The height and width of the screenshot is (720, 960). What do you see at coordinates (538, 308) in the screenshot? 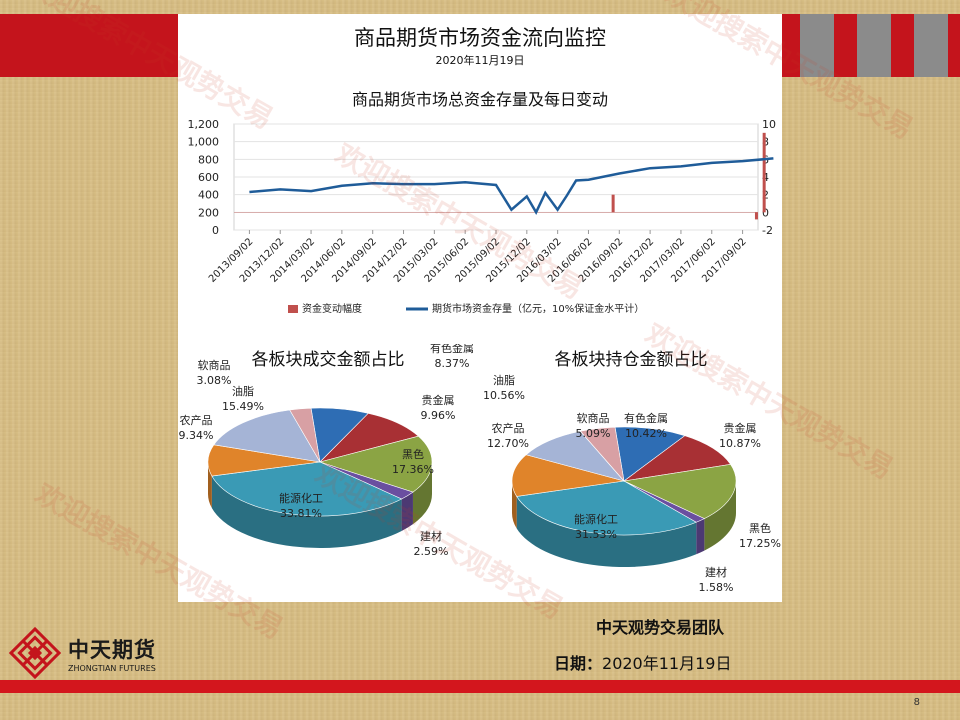
I see `legend-label-stock: 期货市场资金存量（亿元，10%保证金水平计）` at bounding box center [538, 308].